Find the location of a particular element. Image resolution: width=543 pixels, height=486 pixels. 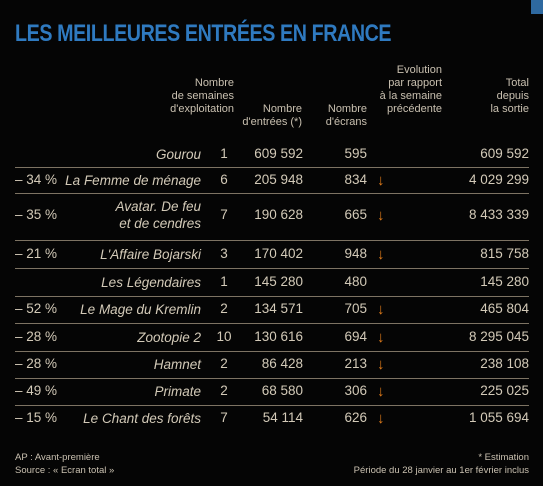

evolution-percent: – 52 % is located at coordinates (36, 308).